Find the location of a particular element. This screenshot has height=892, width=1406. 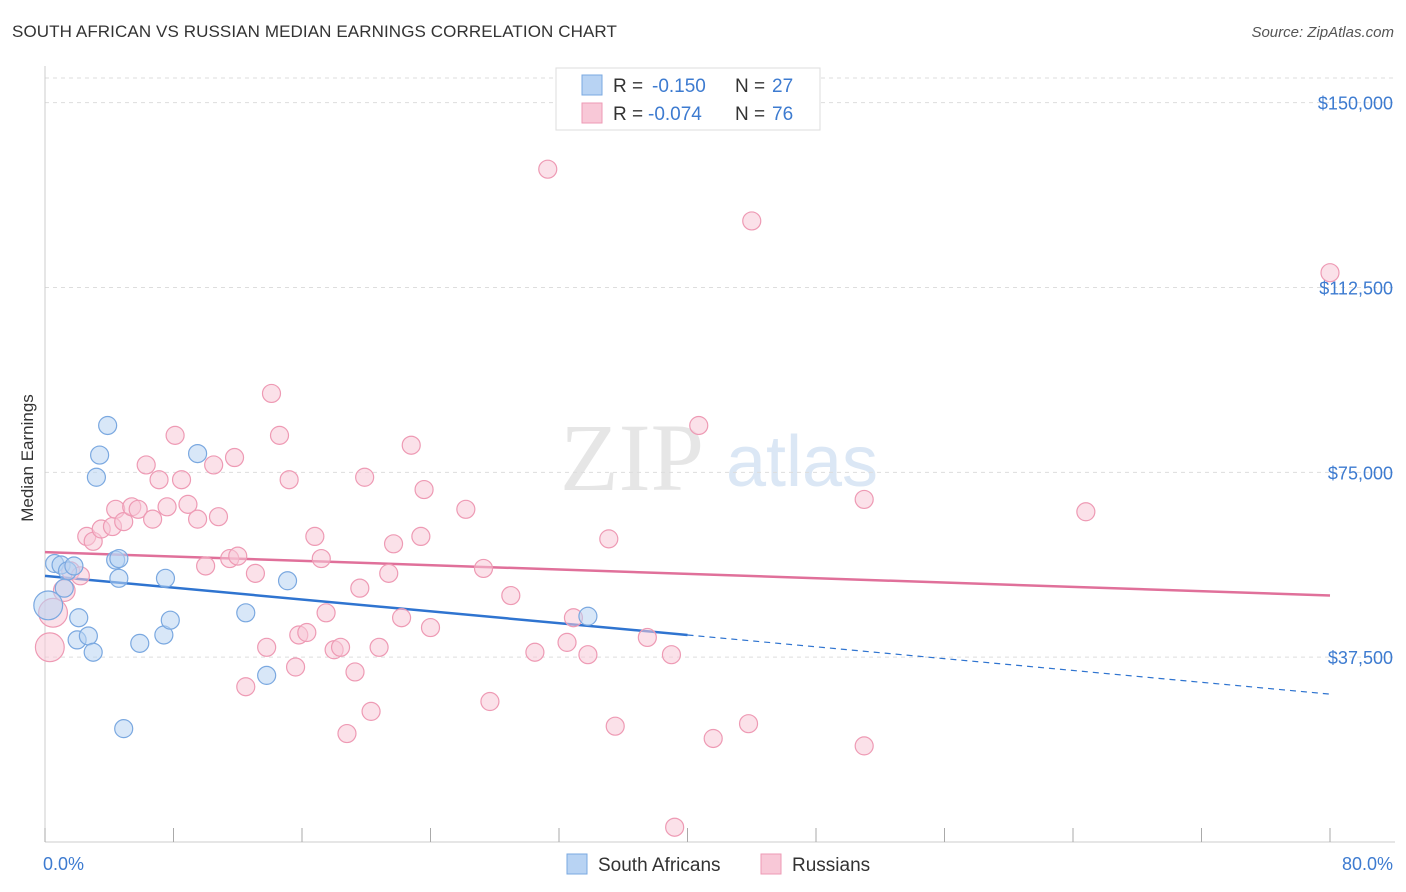

source-label: Source: ZipAtlas.com is located at coordinates (1322, 32).